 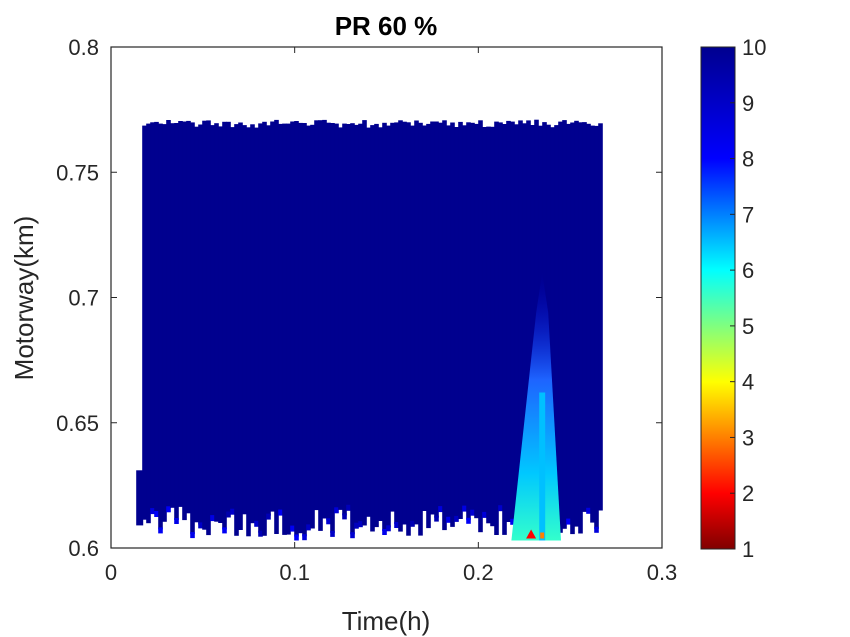 What do you see at coordinates (748, 214) in the screenshot?
I see `colorbar-tick-label: 7` at bounding box center [748, 214].